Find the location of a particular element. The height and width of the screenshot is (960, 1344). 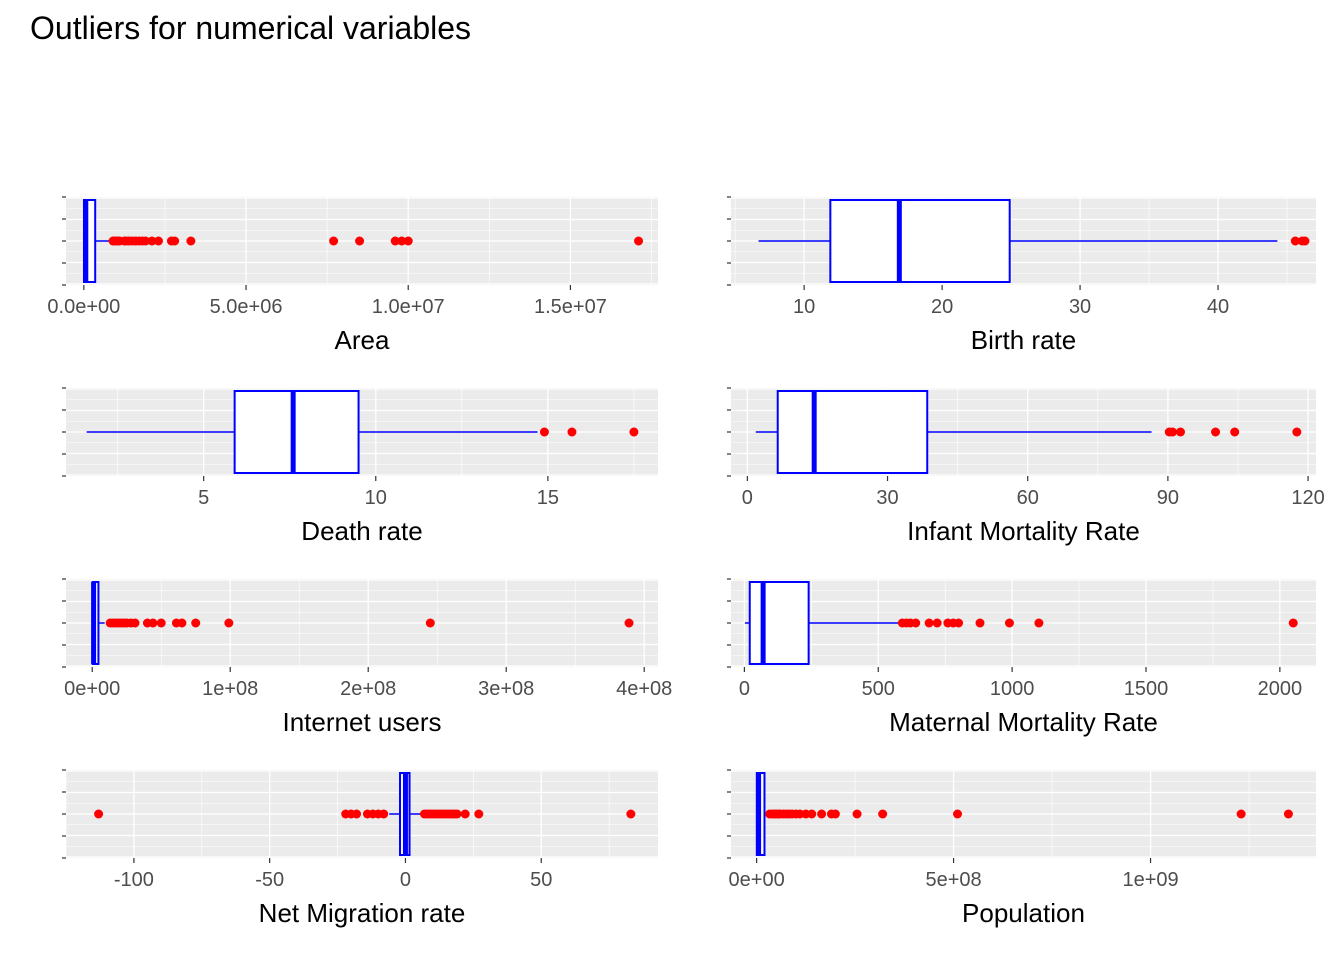

facet-panel: 0e+00 5e+08 1e+09 Population is located at coordinates (1021, 848).